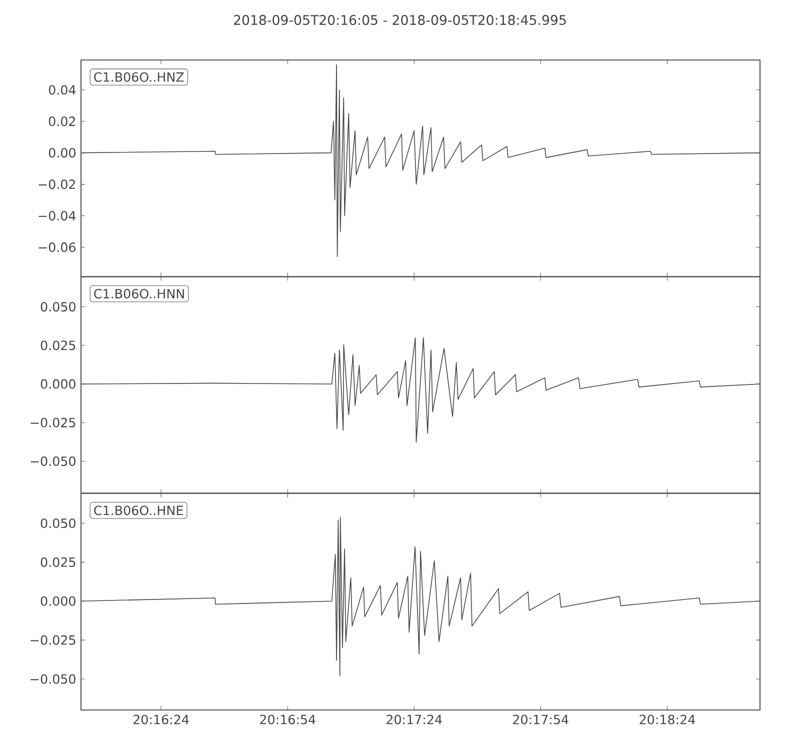 The height and width of the screenshot is (750, 800). I want to click on annotation: C1.B06O..HNE, so click(138, 511).